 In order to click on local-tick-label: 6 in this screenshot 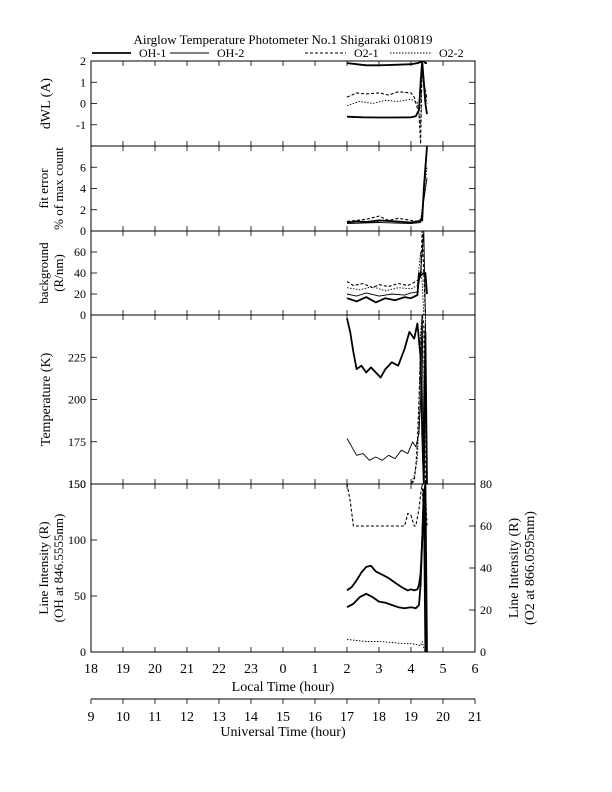, I will do `click(475, 669)`.